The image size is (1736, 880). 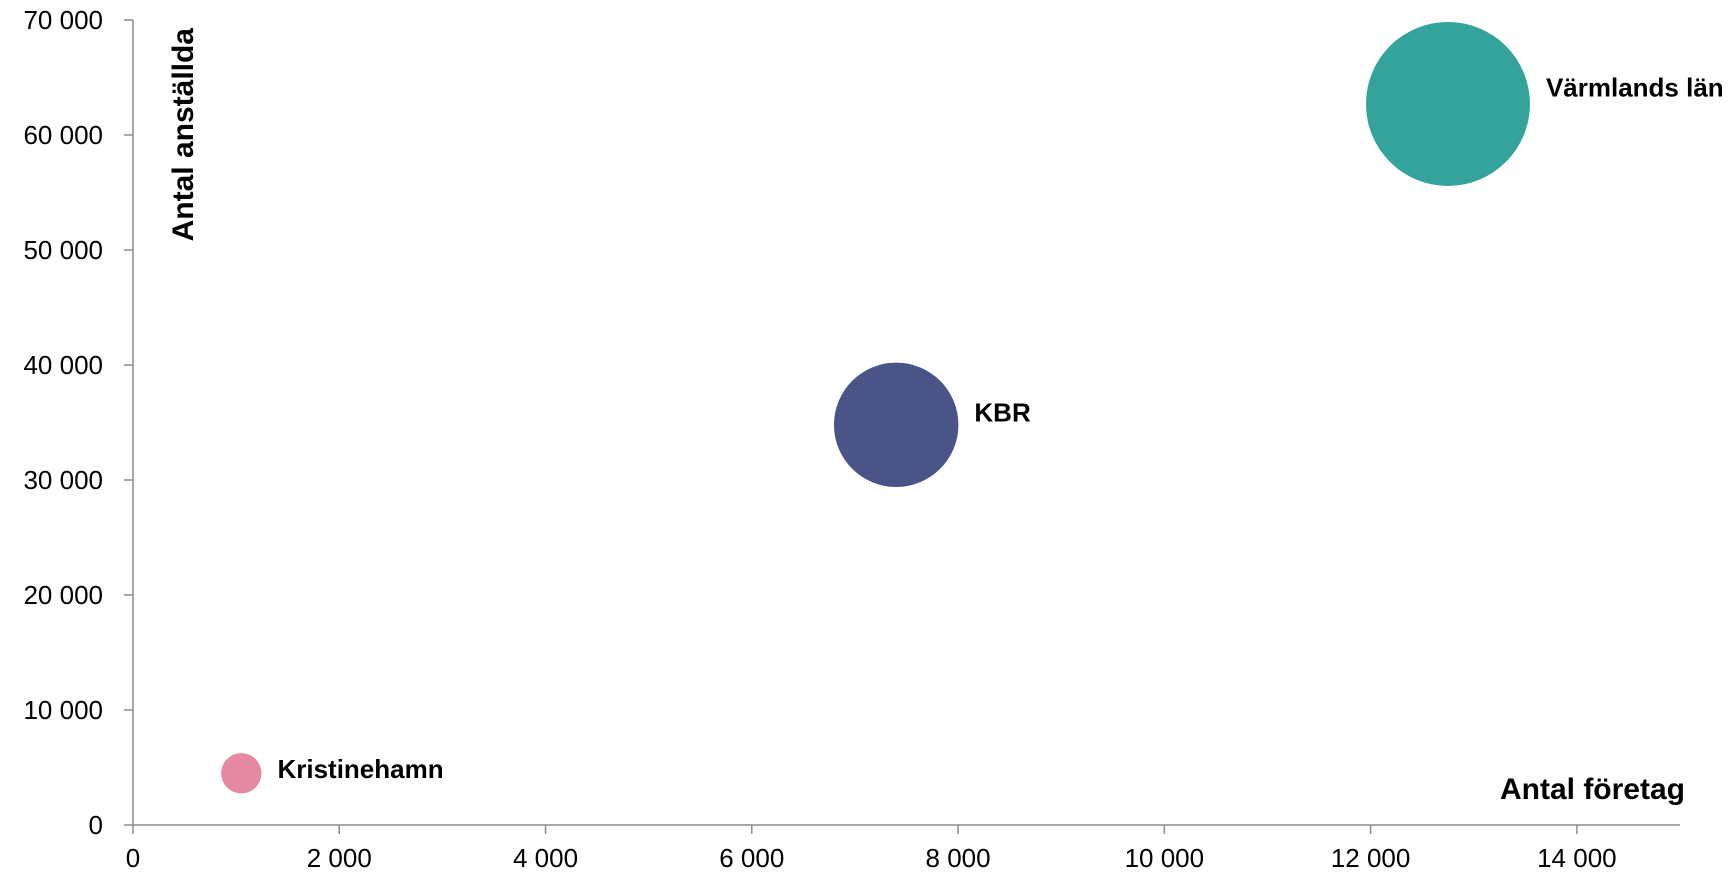 What do you see at coordinates (360, 769) in the screenshot?
I see `bubble-label: Kristinehamn` at bounding box center [360, 769].